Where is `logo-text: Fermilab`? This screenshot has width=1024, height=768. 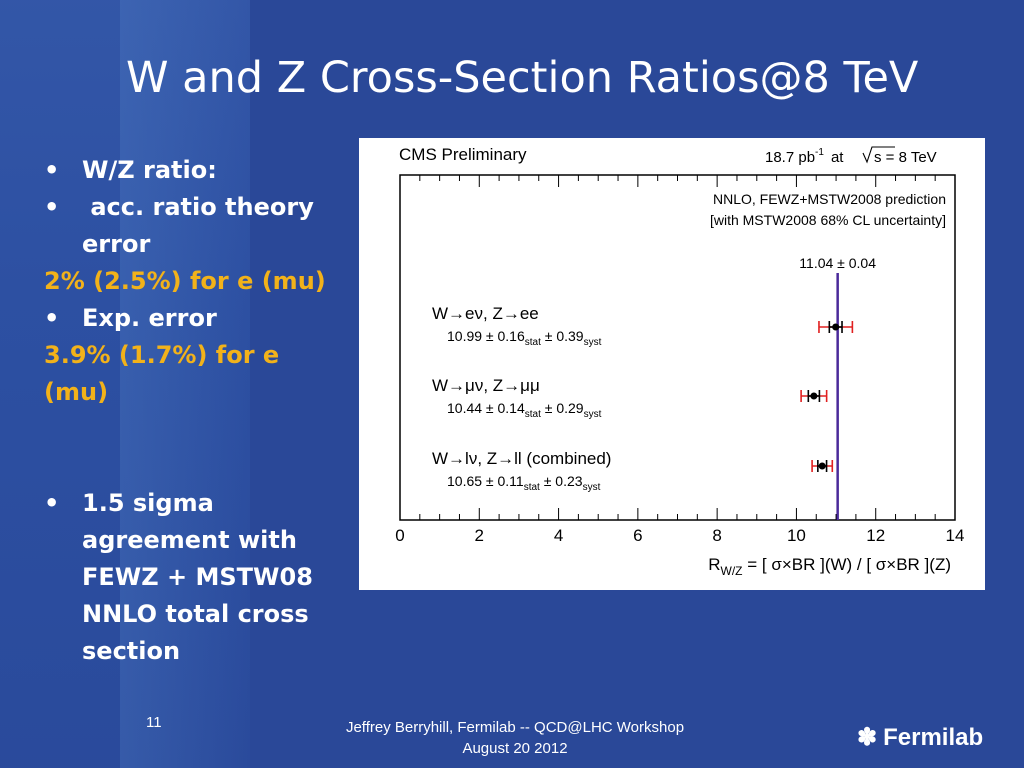 logo-text: Fermilab is located at coordinates (933, 738).